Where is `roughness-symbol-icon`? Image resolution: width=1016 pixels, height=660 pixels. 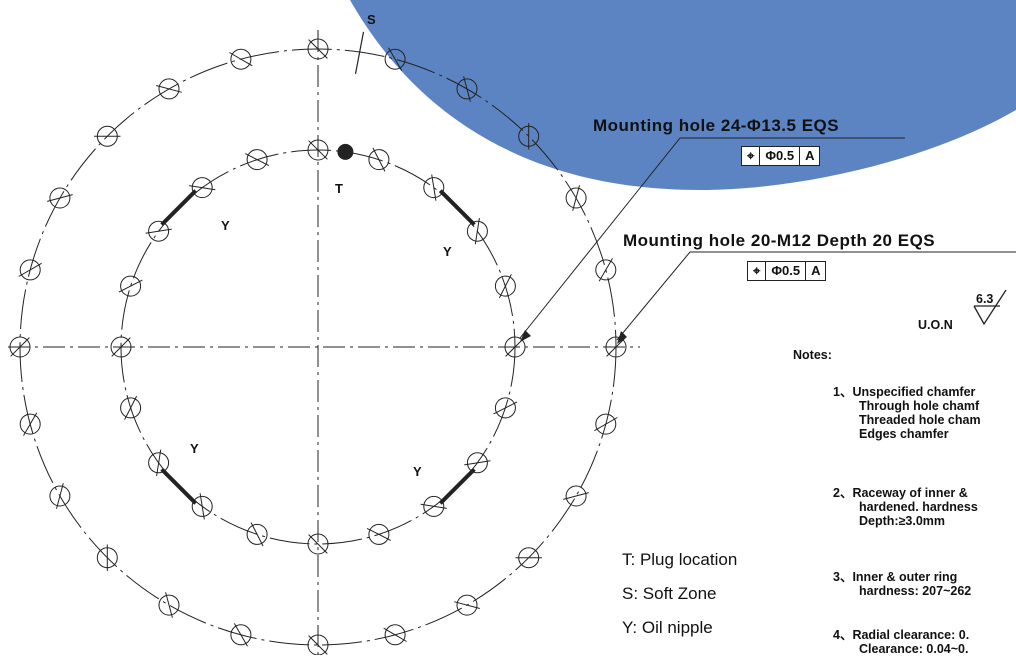
roughness-symbol-icon is located at coordinates (990, 307).